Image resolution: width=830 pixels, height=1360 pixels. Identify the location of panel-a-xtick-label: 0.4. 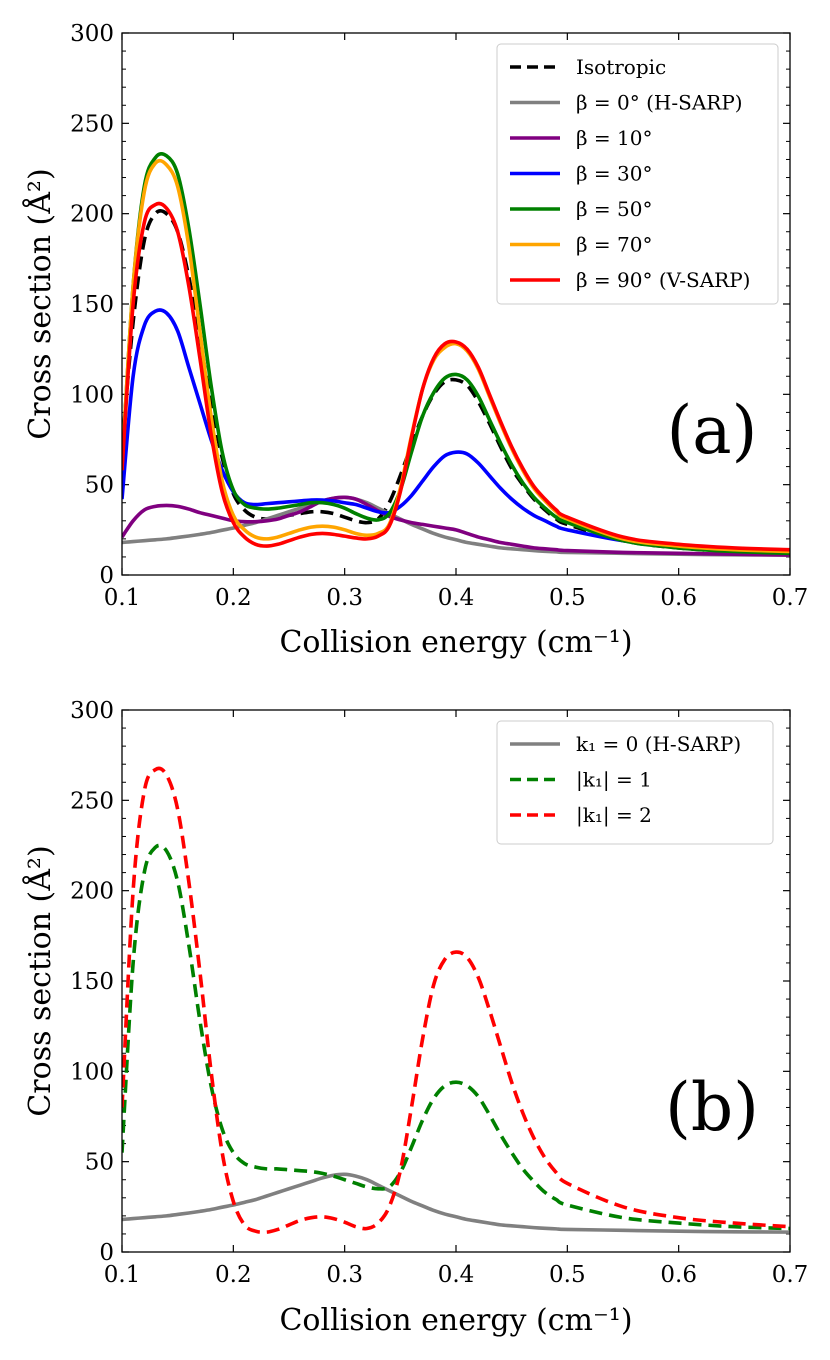
(456, 598).